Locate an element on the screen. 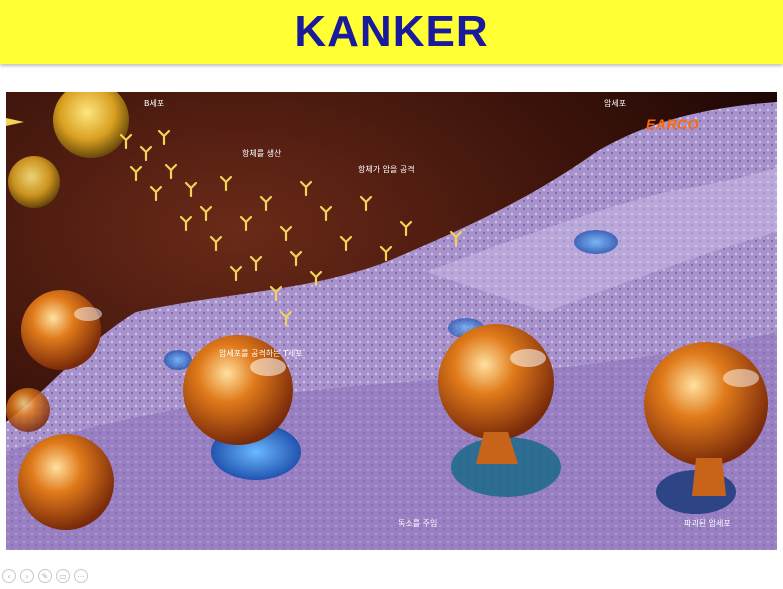 This screenshot has height=589, width=783. slide-title: KANKER is located at coordinates (391, 31).